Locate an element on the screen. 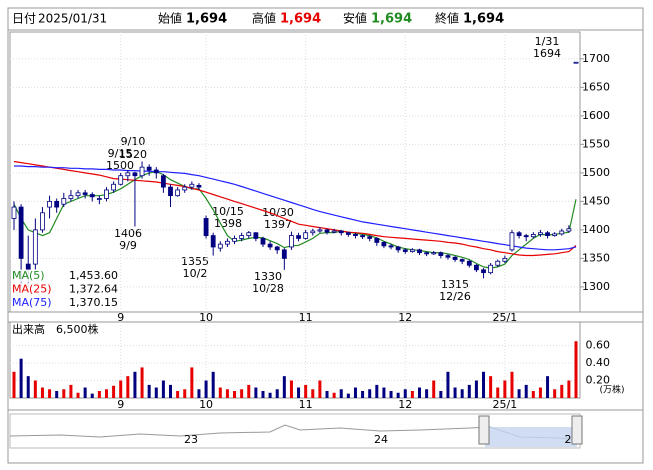 This screenshot has height=470, width=653. high-label: 高値 is located at coordinates (264, 18).